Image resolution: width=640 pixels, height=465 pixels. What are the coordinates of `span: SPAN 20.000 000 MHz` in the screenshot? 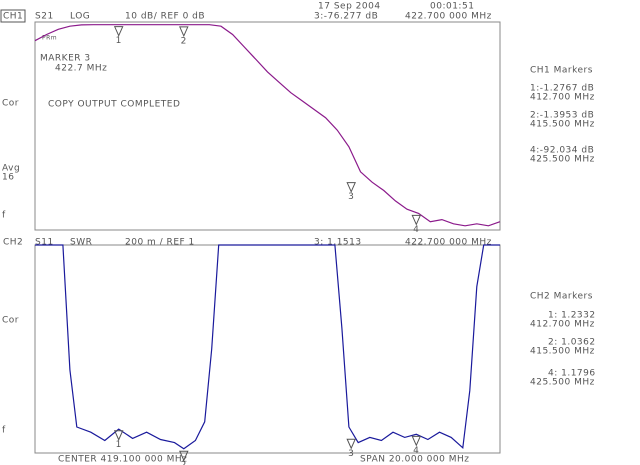 It's located at (414, 460).